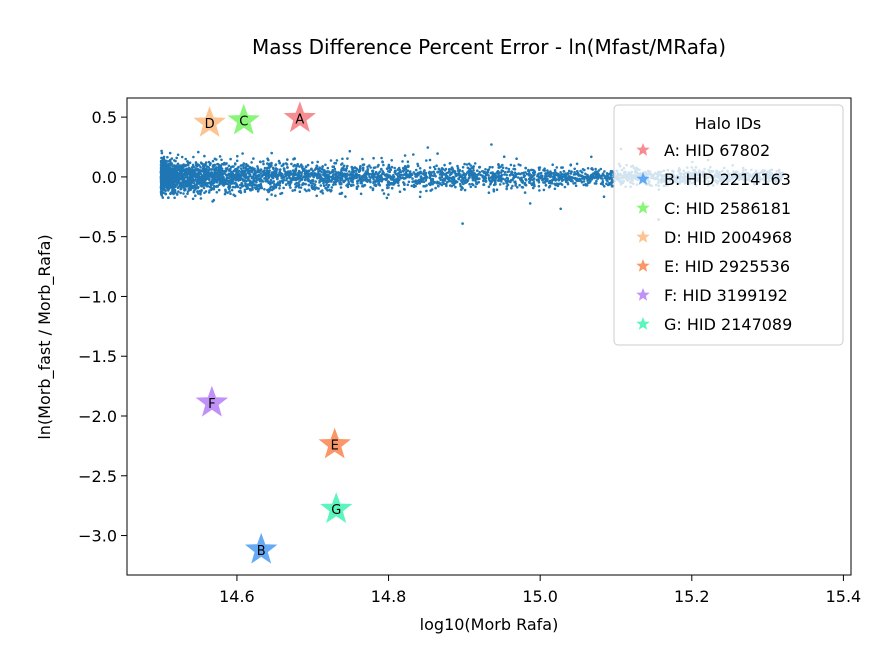  I want to click on y-tick-label: −2.0, so click(97, 416).